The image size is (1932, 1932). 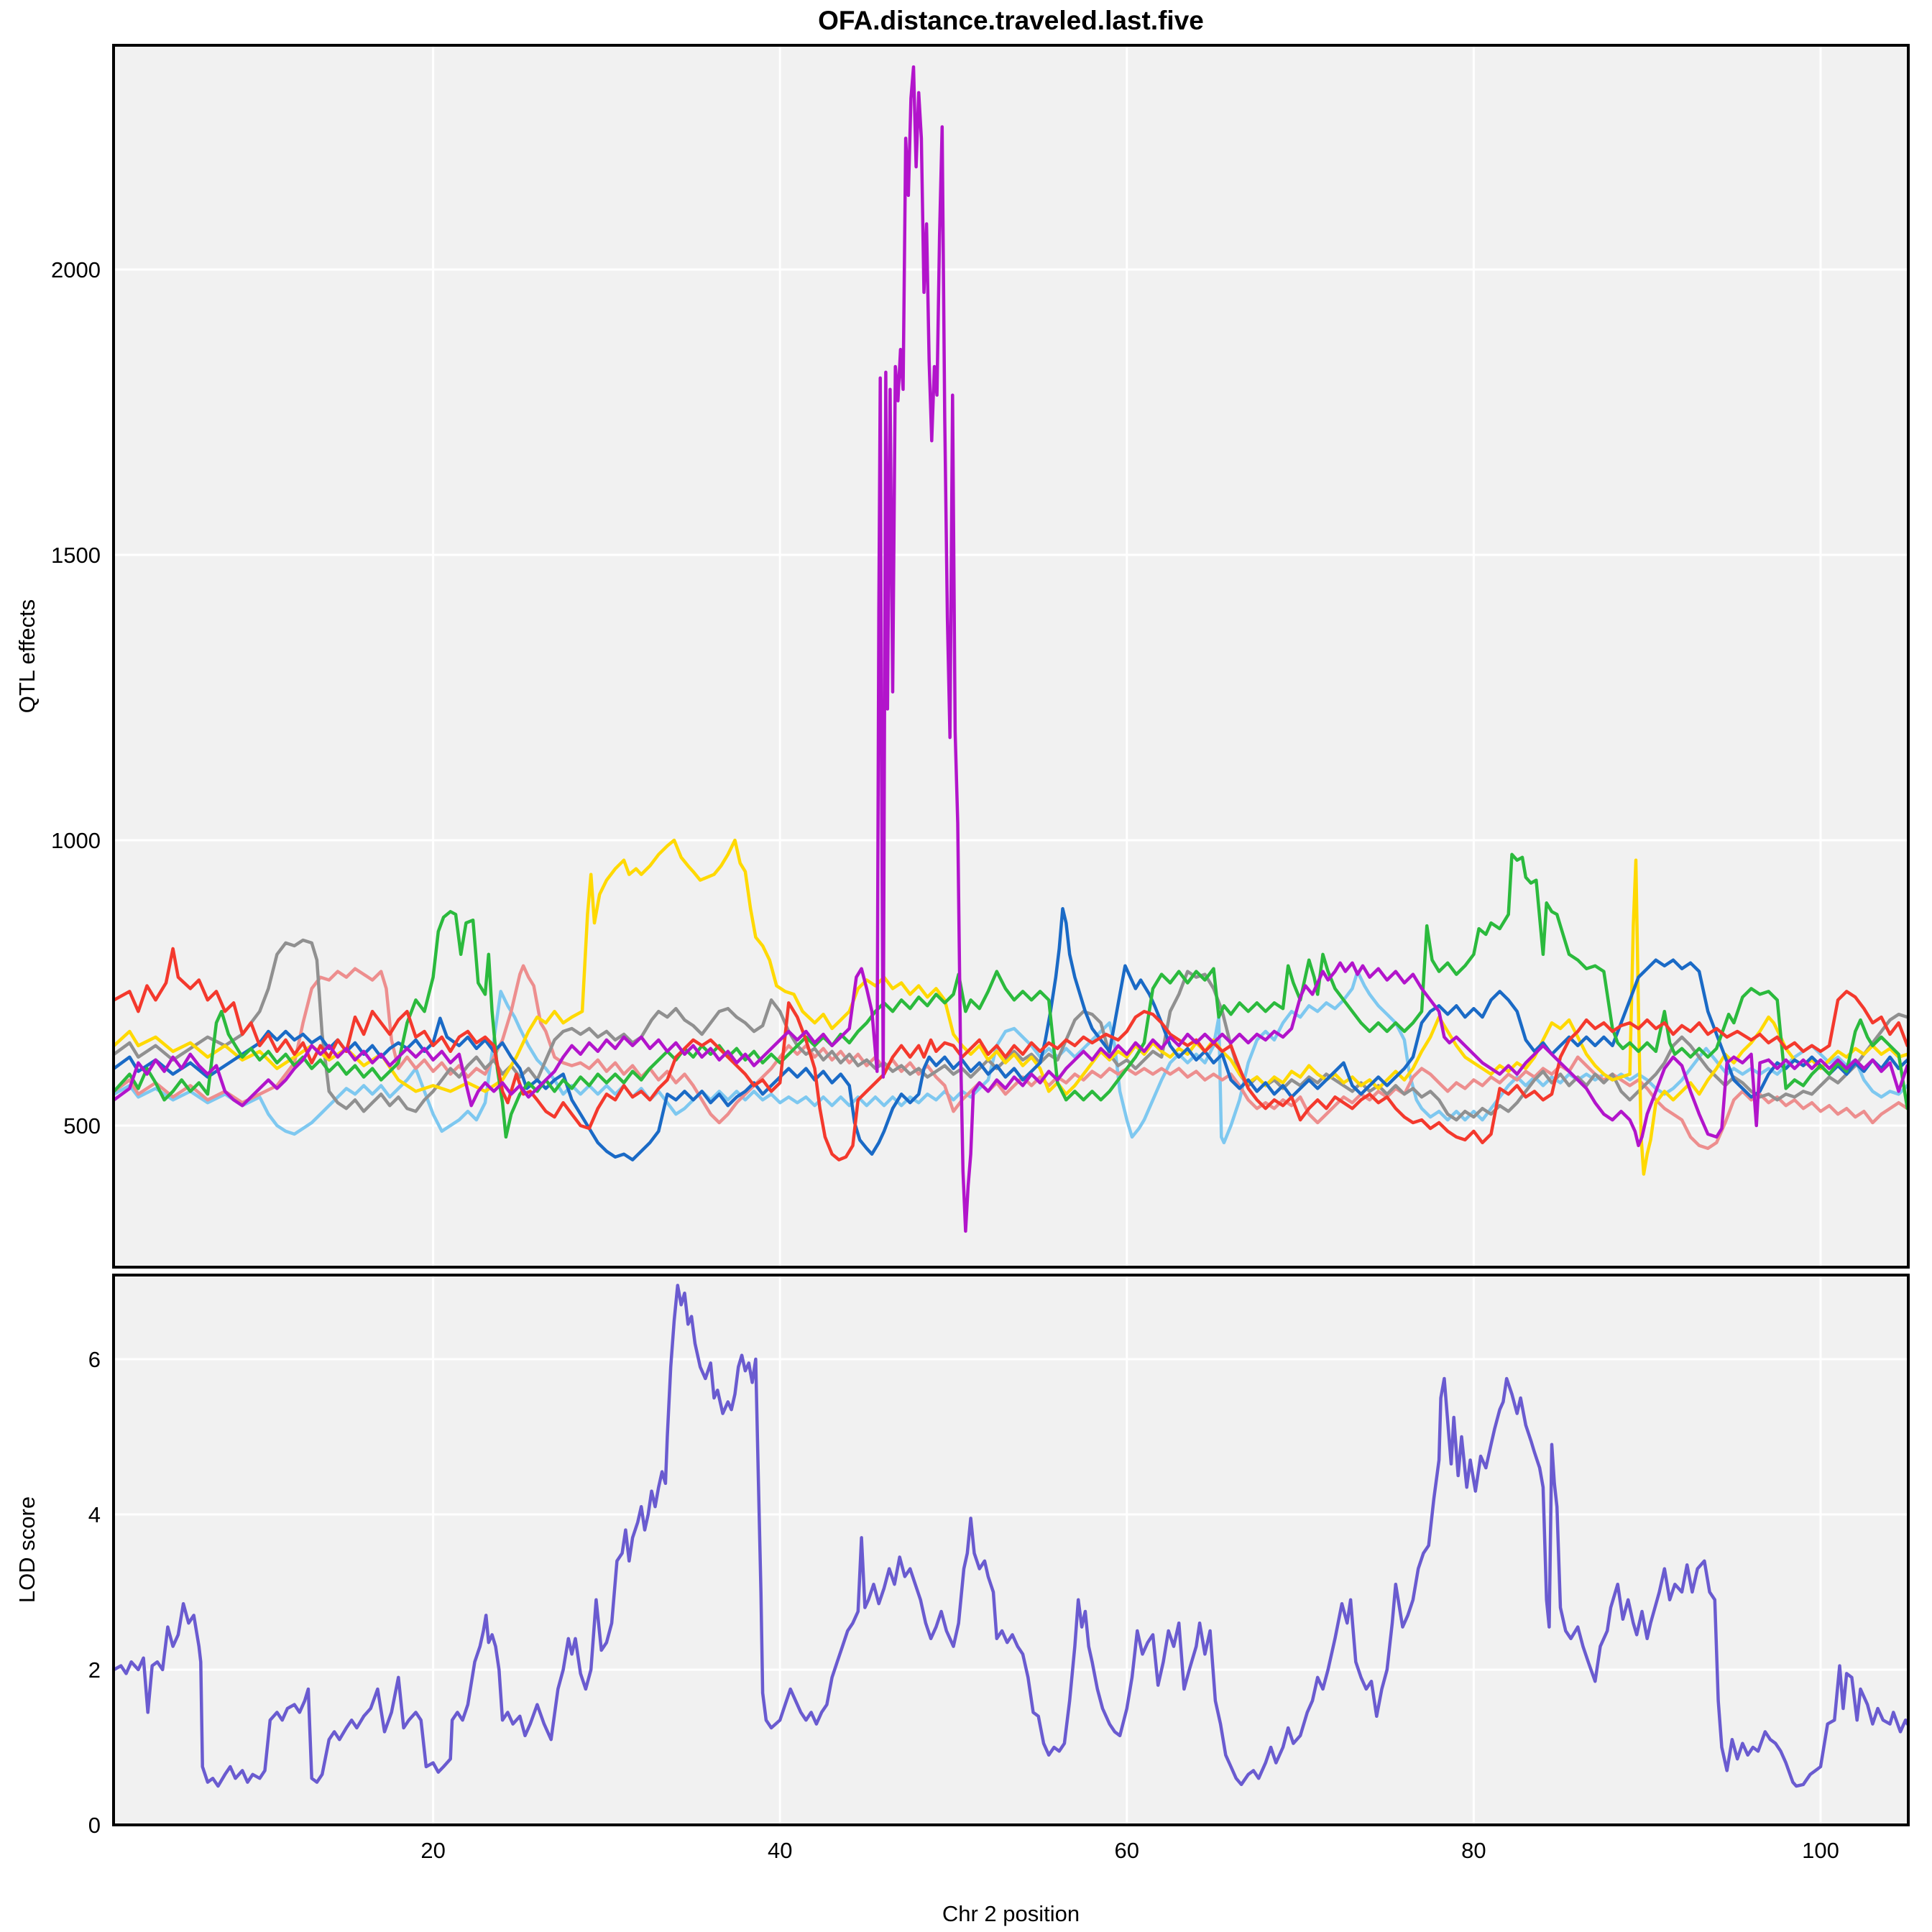 What do you see at coordinates (780, 1850) in the screenshot?
I see `x-tick-40: 40` at bounding box center [780, 1850].